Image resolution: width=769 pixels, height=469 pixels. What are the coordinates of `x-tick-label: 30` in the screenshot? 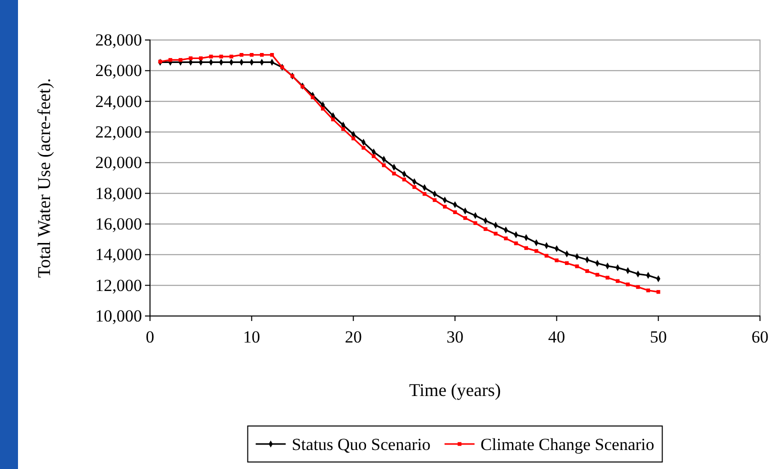 It's located at (455, 337).